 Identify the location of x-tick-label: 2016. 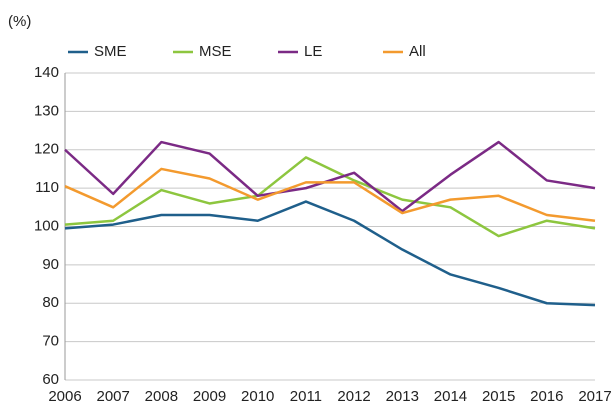
(546, 396).